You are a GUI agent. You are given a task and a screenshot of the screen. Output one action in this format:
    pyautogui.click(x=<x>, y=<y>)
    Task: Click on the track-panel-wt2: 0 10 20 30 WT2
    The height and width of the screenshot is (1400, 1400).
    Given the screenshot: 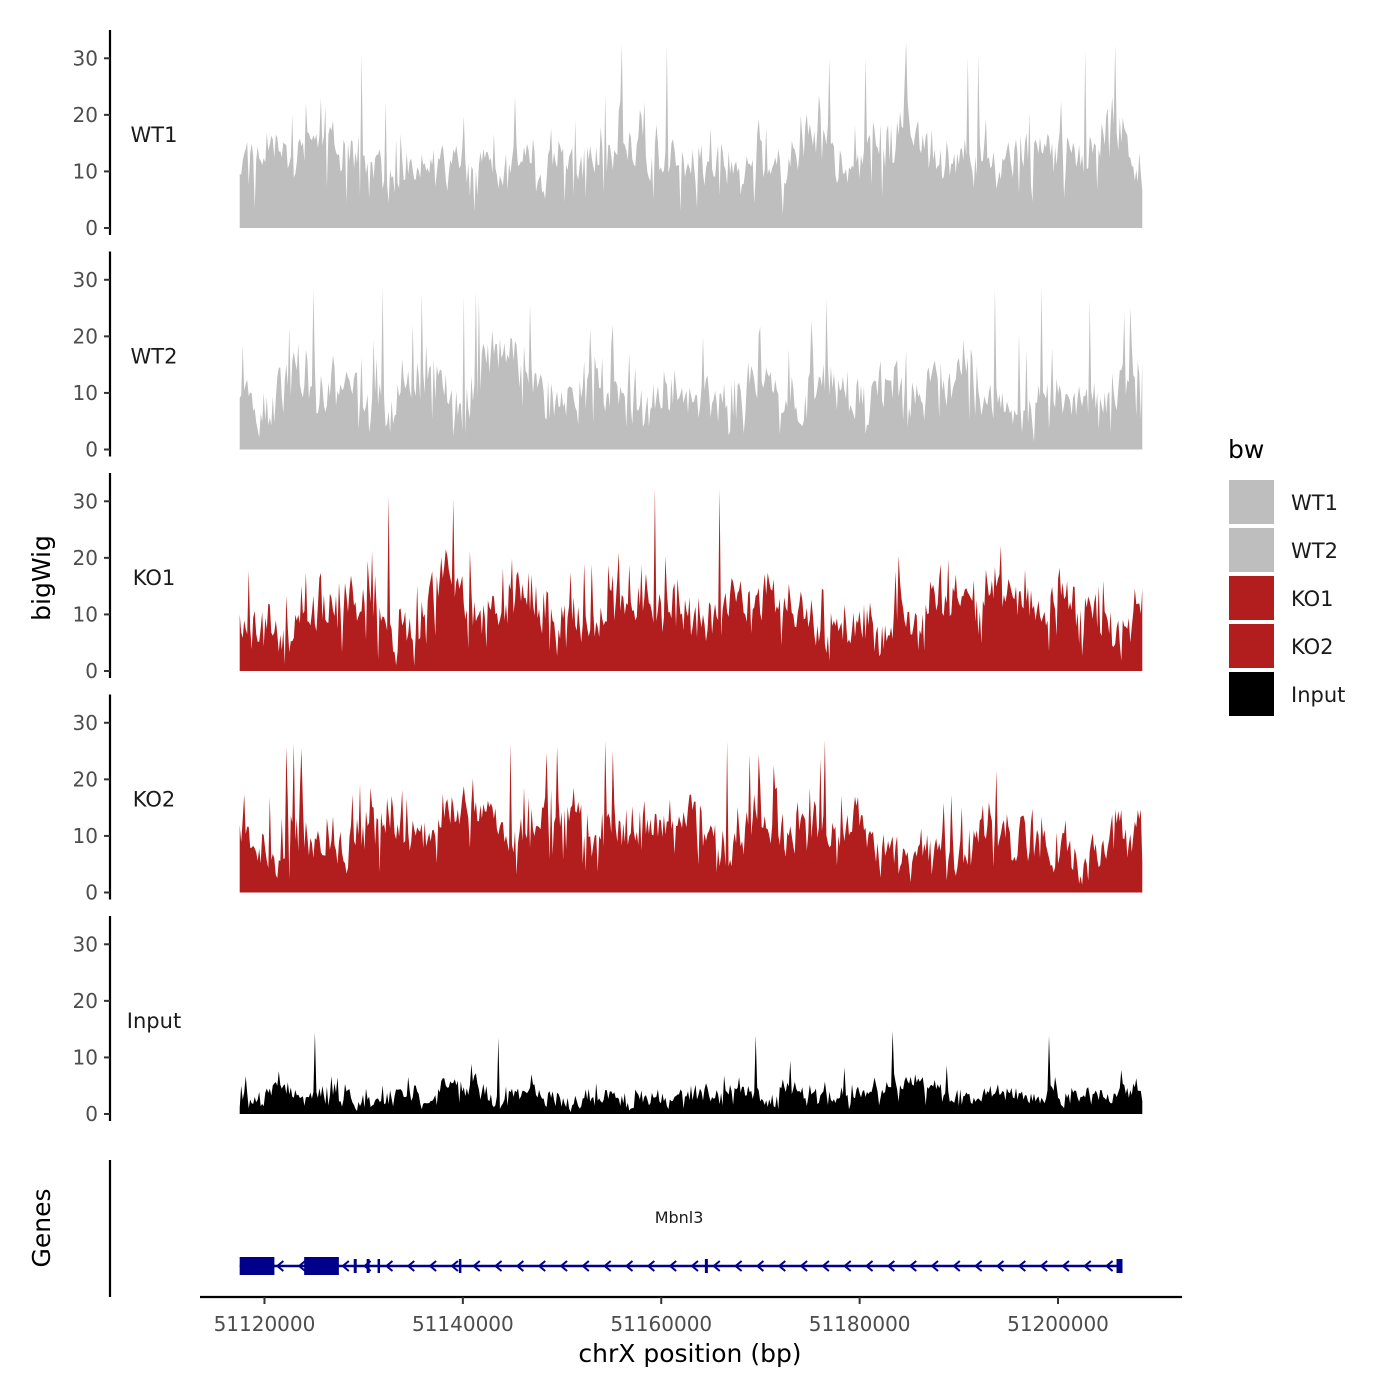 What is the action you would take?
    pyautogui.click(x=608, y=356)
    